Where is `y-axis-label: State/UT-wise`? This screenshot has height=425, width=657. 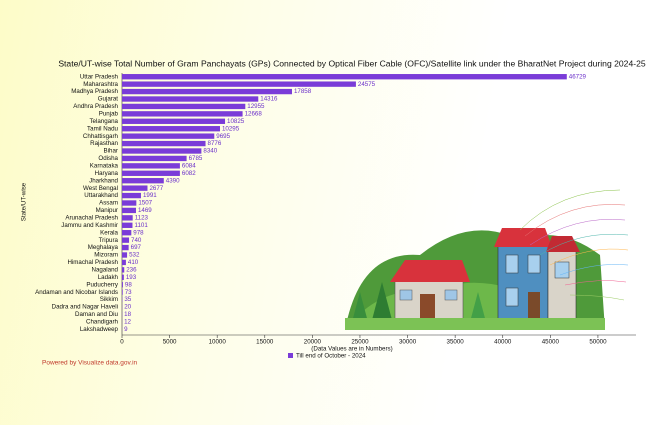 y-axis-label: State/UT-wise is located at coordinates (24, 201).